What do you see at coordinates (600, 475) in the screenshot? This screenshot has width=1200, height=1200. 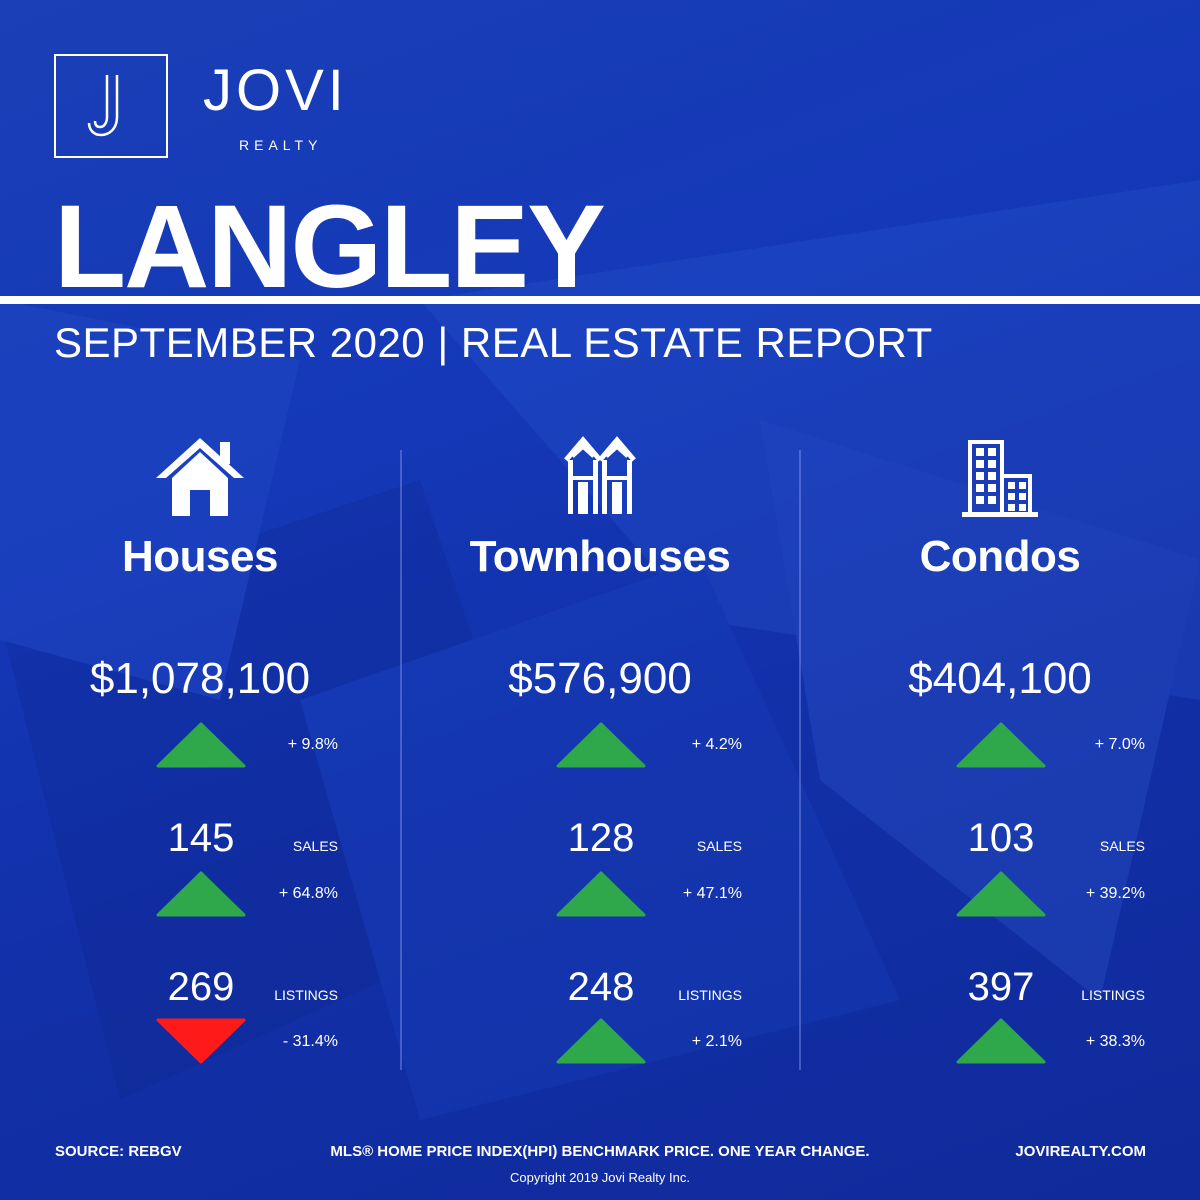 I see `townhouse-icon` at bounding box center [600, 475].